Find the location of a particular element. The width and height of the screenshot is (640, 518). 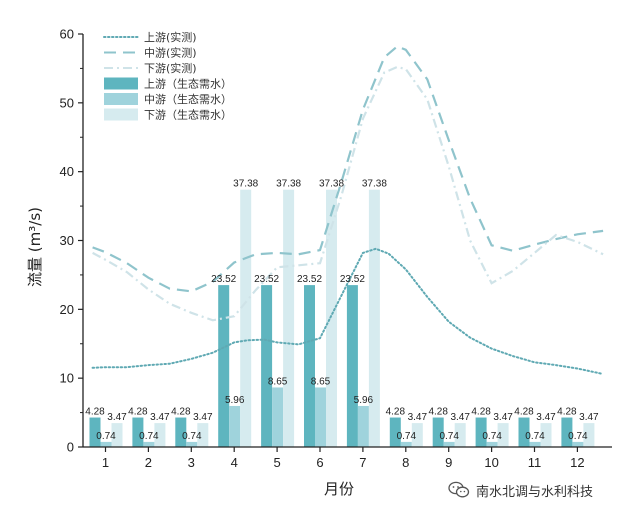

bar-s1-m7 is located at coordinates (352, 366).